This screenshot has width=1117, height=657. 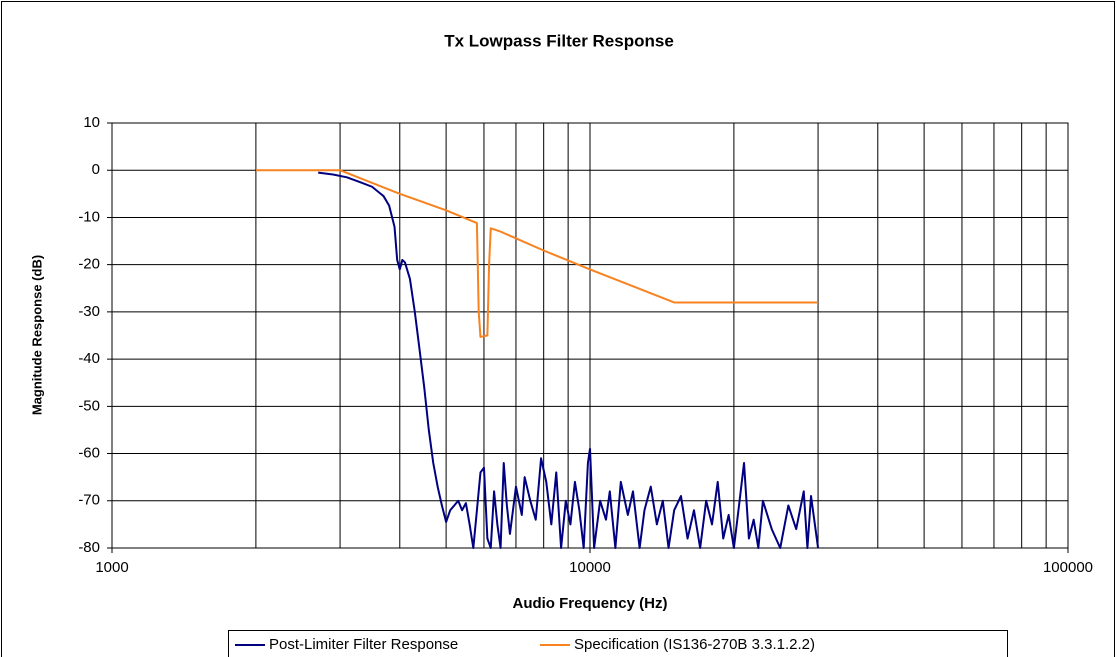 What do you see at coordinates (694, 644) in the screenshot?
I see `legend-label: Specification (IS136-270B 3.3.1.2.2)` at bounding box center [694, 644].